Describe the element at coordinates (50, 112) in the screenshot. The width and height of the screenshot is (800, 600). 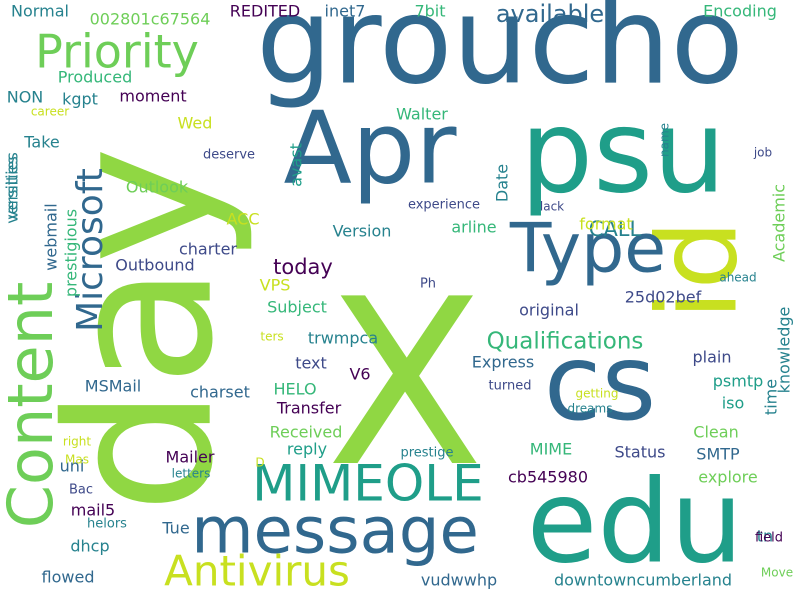
I see `cloud-word: career` at that location.